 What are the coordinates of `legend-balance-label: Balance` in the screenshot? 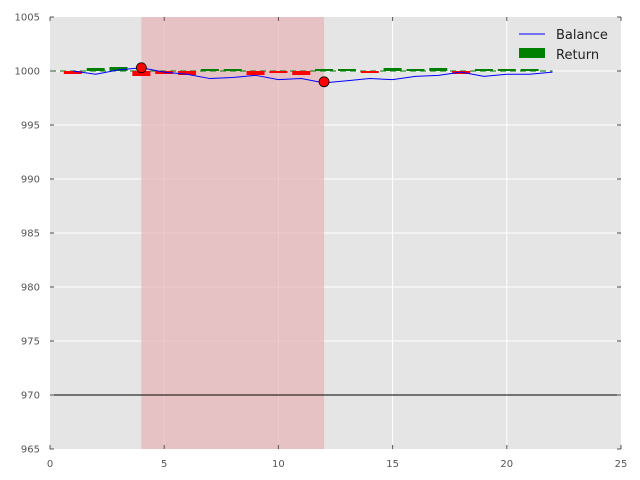 It's located at (582, 35).